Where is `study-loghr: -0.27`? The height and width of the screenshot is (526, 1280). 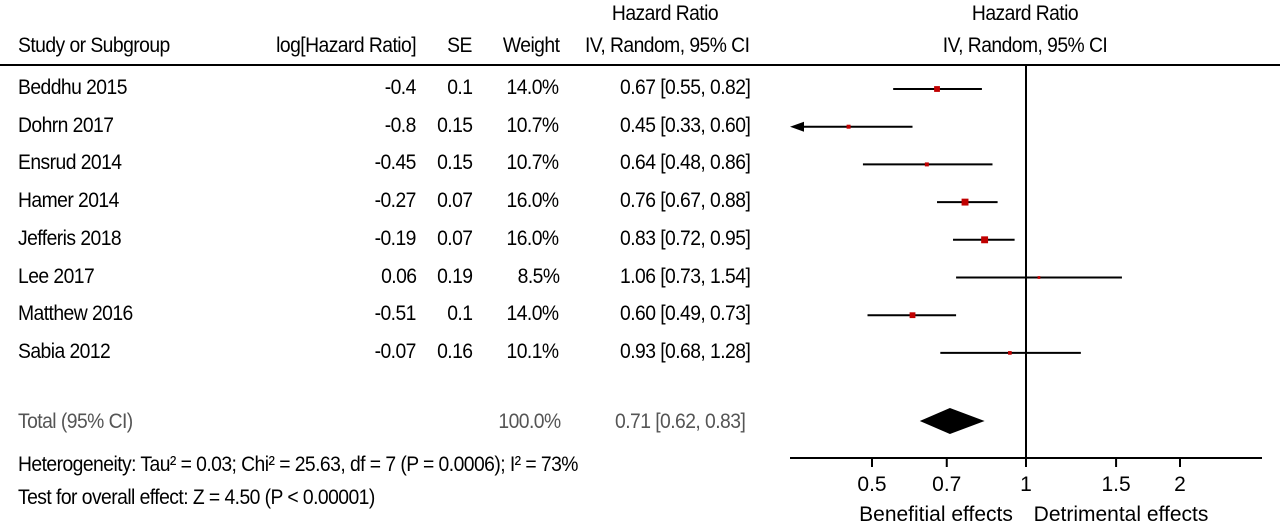 study-loghr: -0.27 is located at coordinates (395, 201).